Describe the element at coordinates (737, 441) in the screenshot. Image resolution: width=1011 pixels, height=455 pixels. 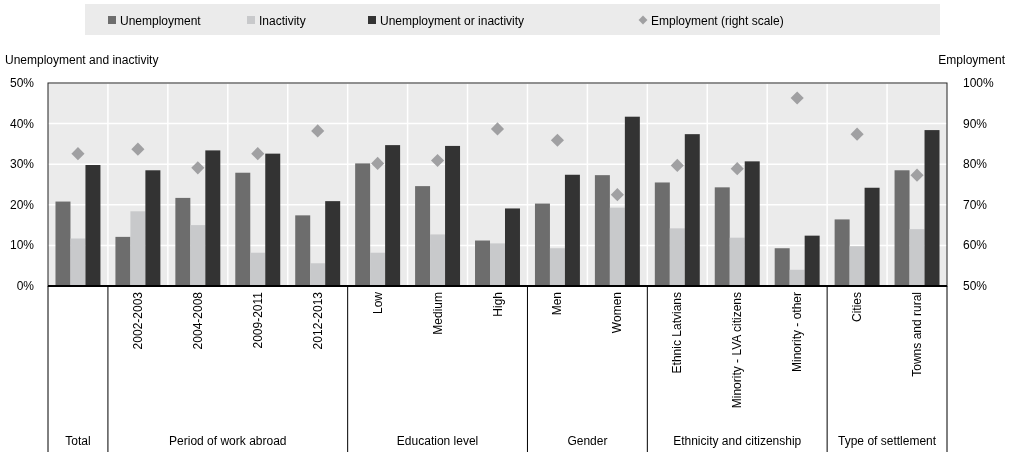
I see `text: Ethnicity and citizenship` at that location.